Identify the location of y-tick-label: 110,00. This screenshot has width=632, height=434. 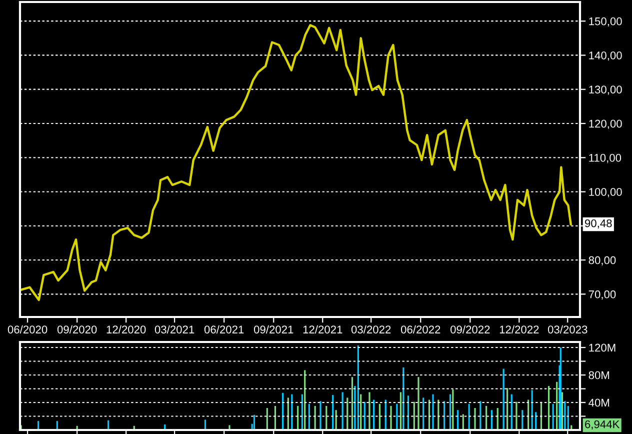
(605, 159).